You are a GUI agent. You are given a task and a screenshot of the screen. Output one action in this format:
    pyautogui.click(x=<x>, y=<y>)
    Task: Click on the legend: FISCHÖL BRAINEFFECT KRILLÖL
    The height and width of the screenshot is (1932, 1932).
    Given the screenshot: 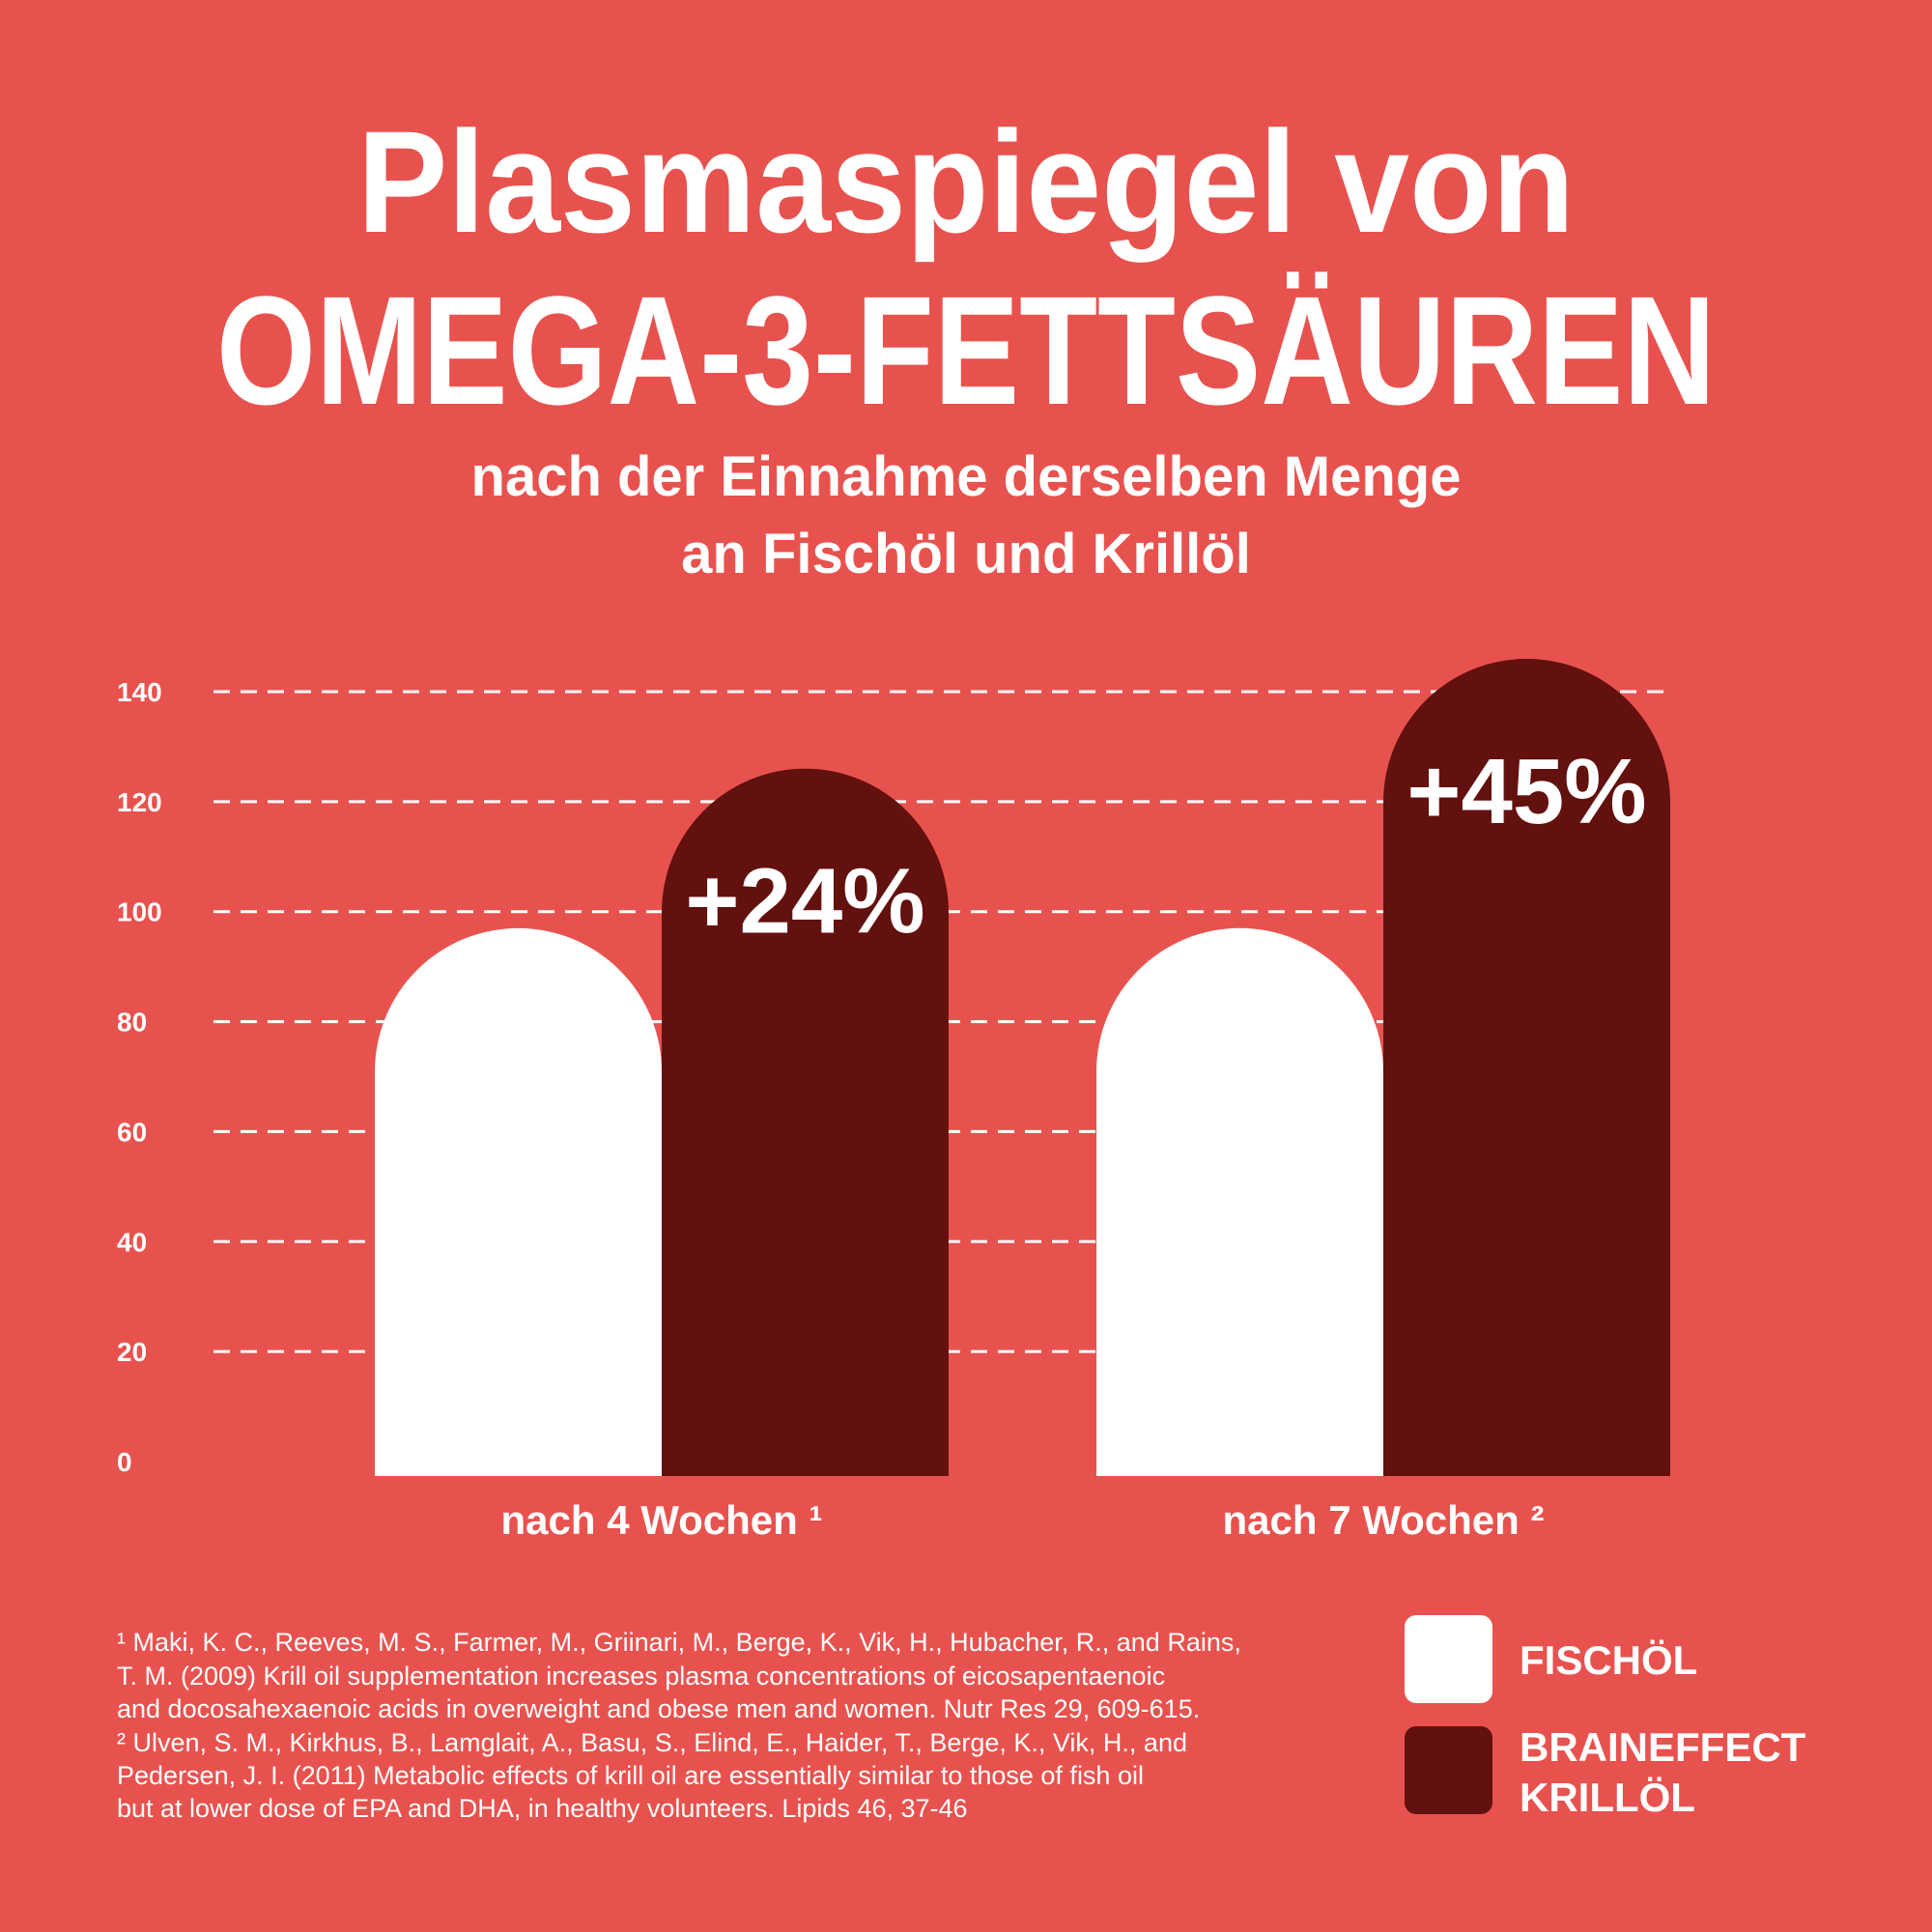 What is the action you would take?
    pyautogui.click(x=1605, y=1717)
    